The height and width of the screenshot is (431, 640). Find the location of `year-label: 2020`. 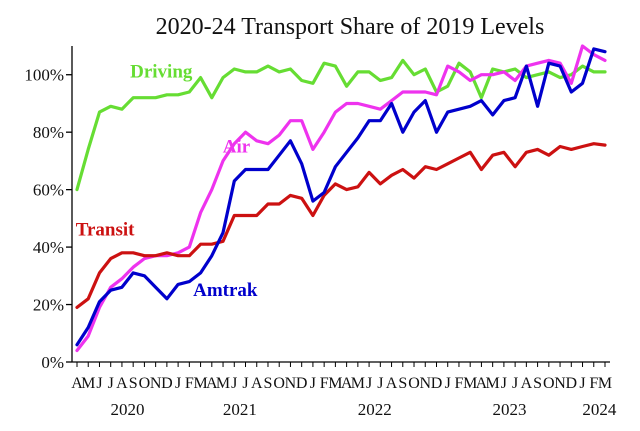

year-label: 2020 is located at coordinates (128, 409).